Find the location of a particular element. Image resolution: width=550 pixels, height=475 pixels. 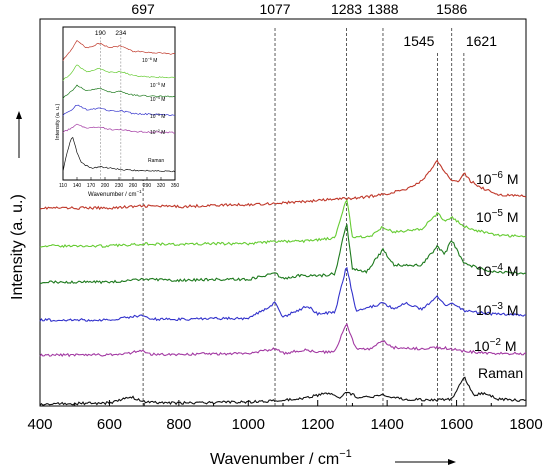

peak-marker-label: 697 is located at coordinates (143, 9).